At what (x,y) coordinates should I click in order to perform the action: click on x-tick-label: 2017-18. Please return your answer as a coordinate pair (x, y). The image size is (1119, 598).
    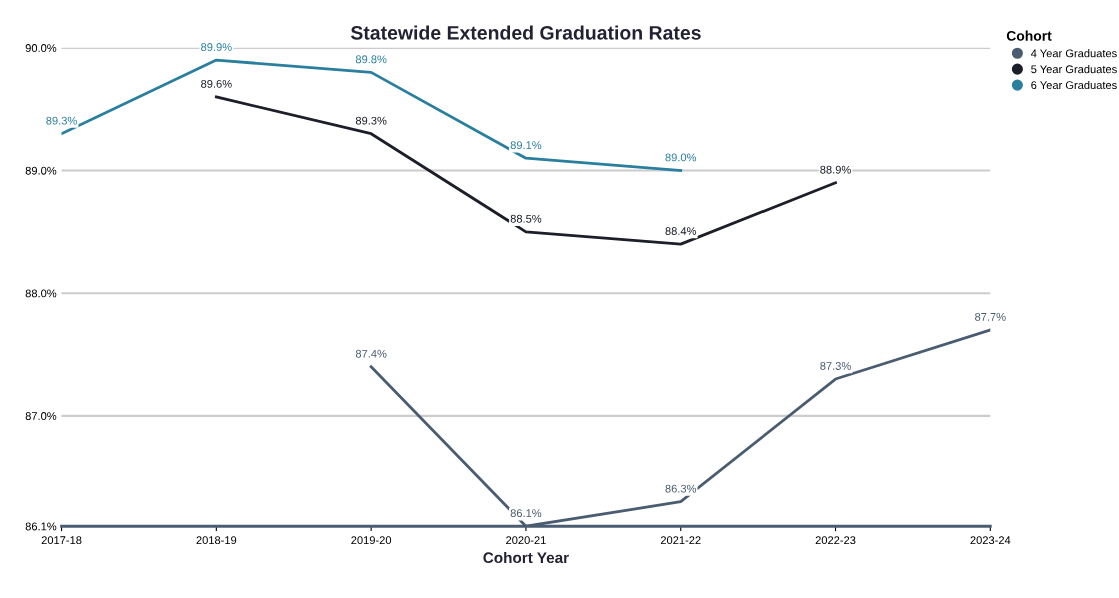
    Looking at the image, I should click on (61, 540).